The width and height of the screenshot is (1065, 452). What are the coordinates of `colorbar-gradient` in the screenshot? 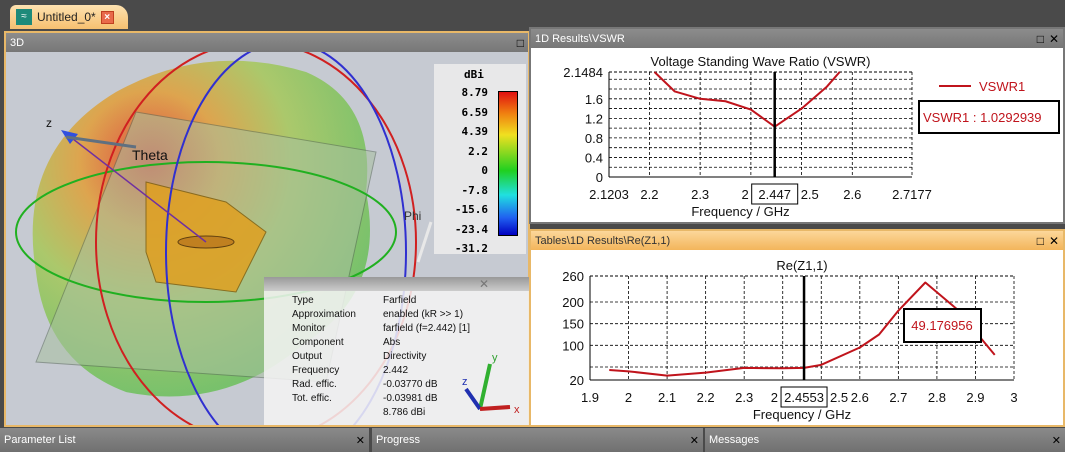 It's located at (508, 163).